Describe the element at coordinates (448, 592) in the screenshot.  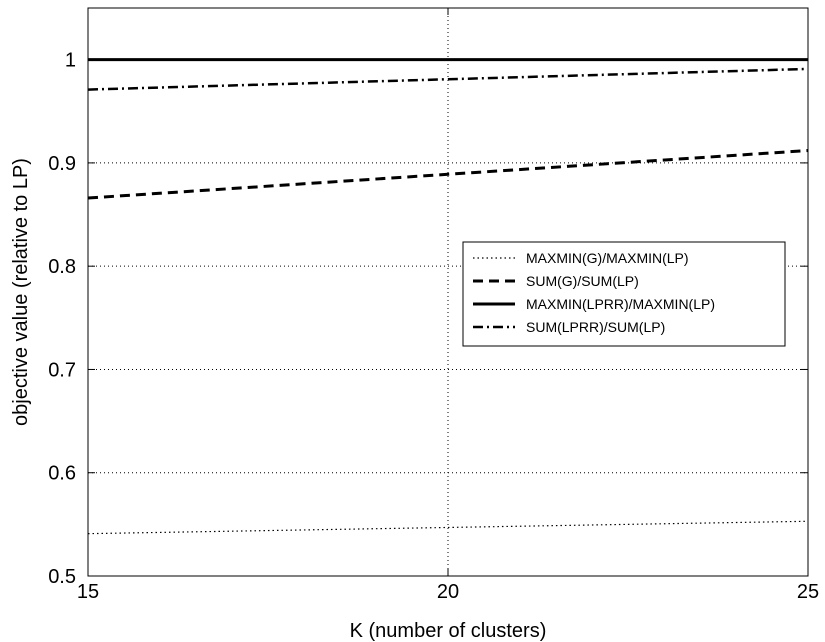
I see `x-tick-label: 20` at that location.